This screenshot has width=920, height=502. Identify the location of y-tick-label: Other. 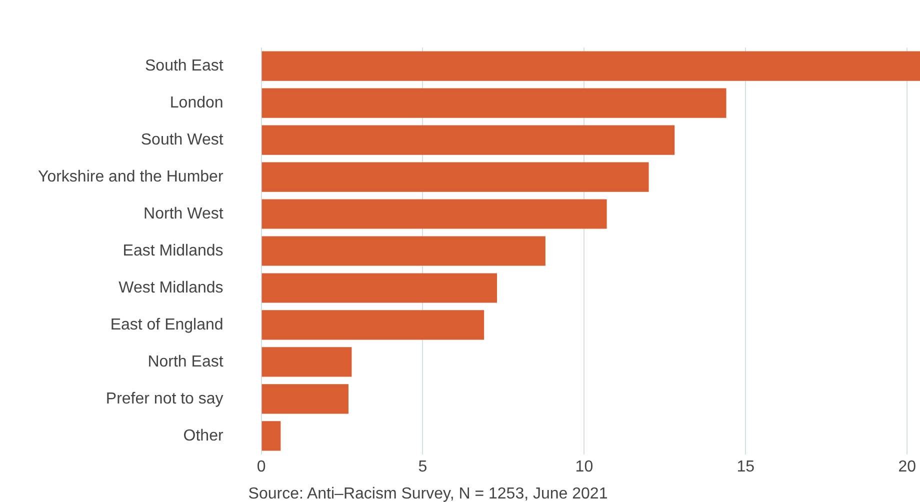
(203, 435).